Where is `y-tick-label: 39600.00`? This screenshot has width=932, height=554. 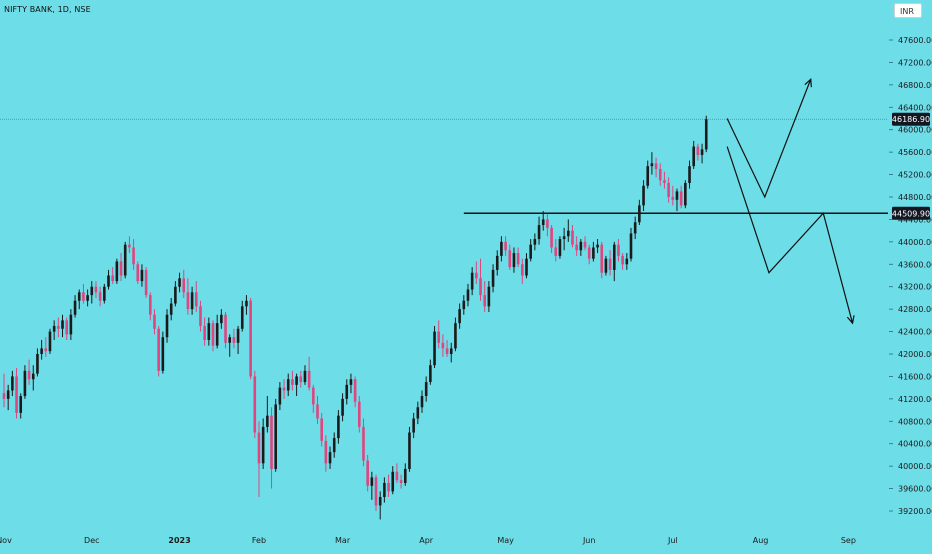 y-tick-label: 39600.00 is located at coordinates (915, 489).